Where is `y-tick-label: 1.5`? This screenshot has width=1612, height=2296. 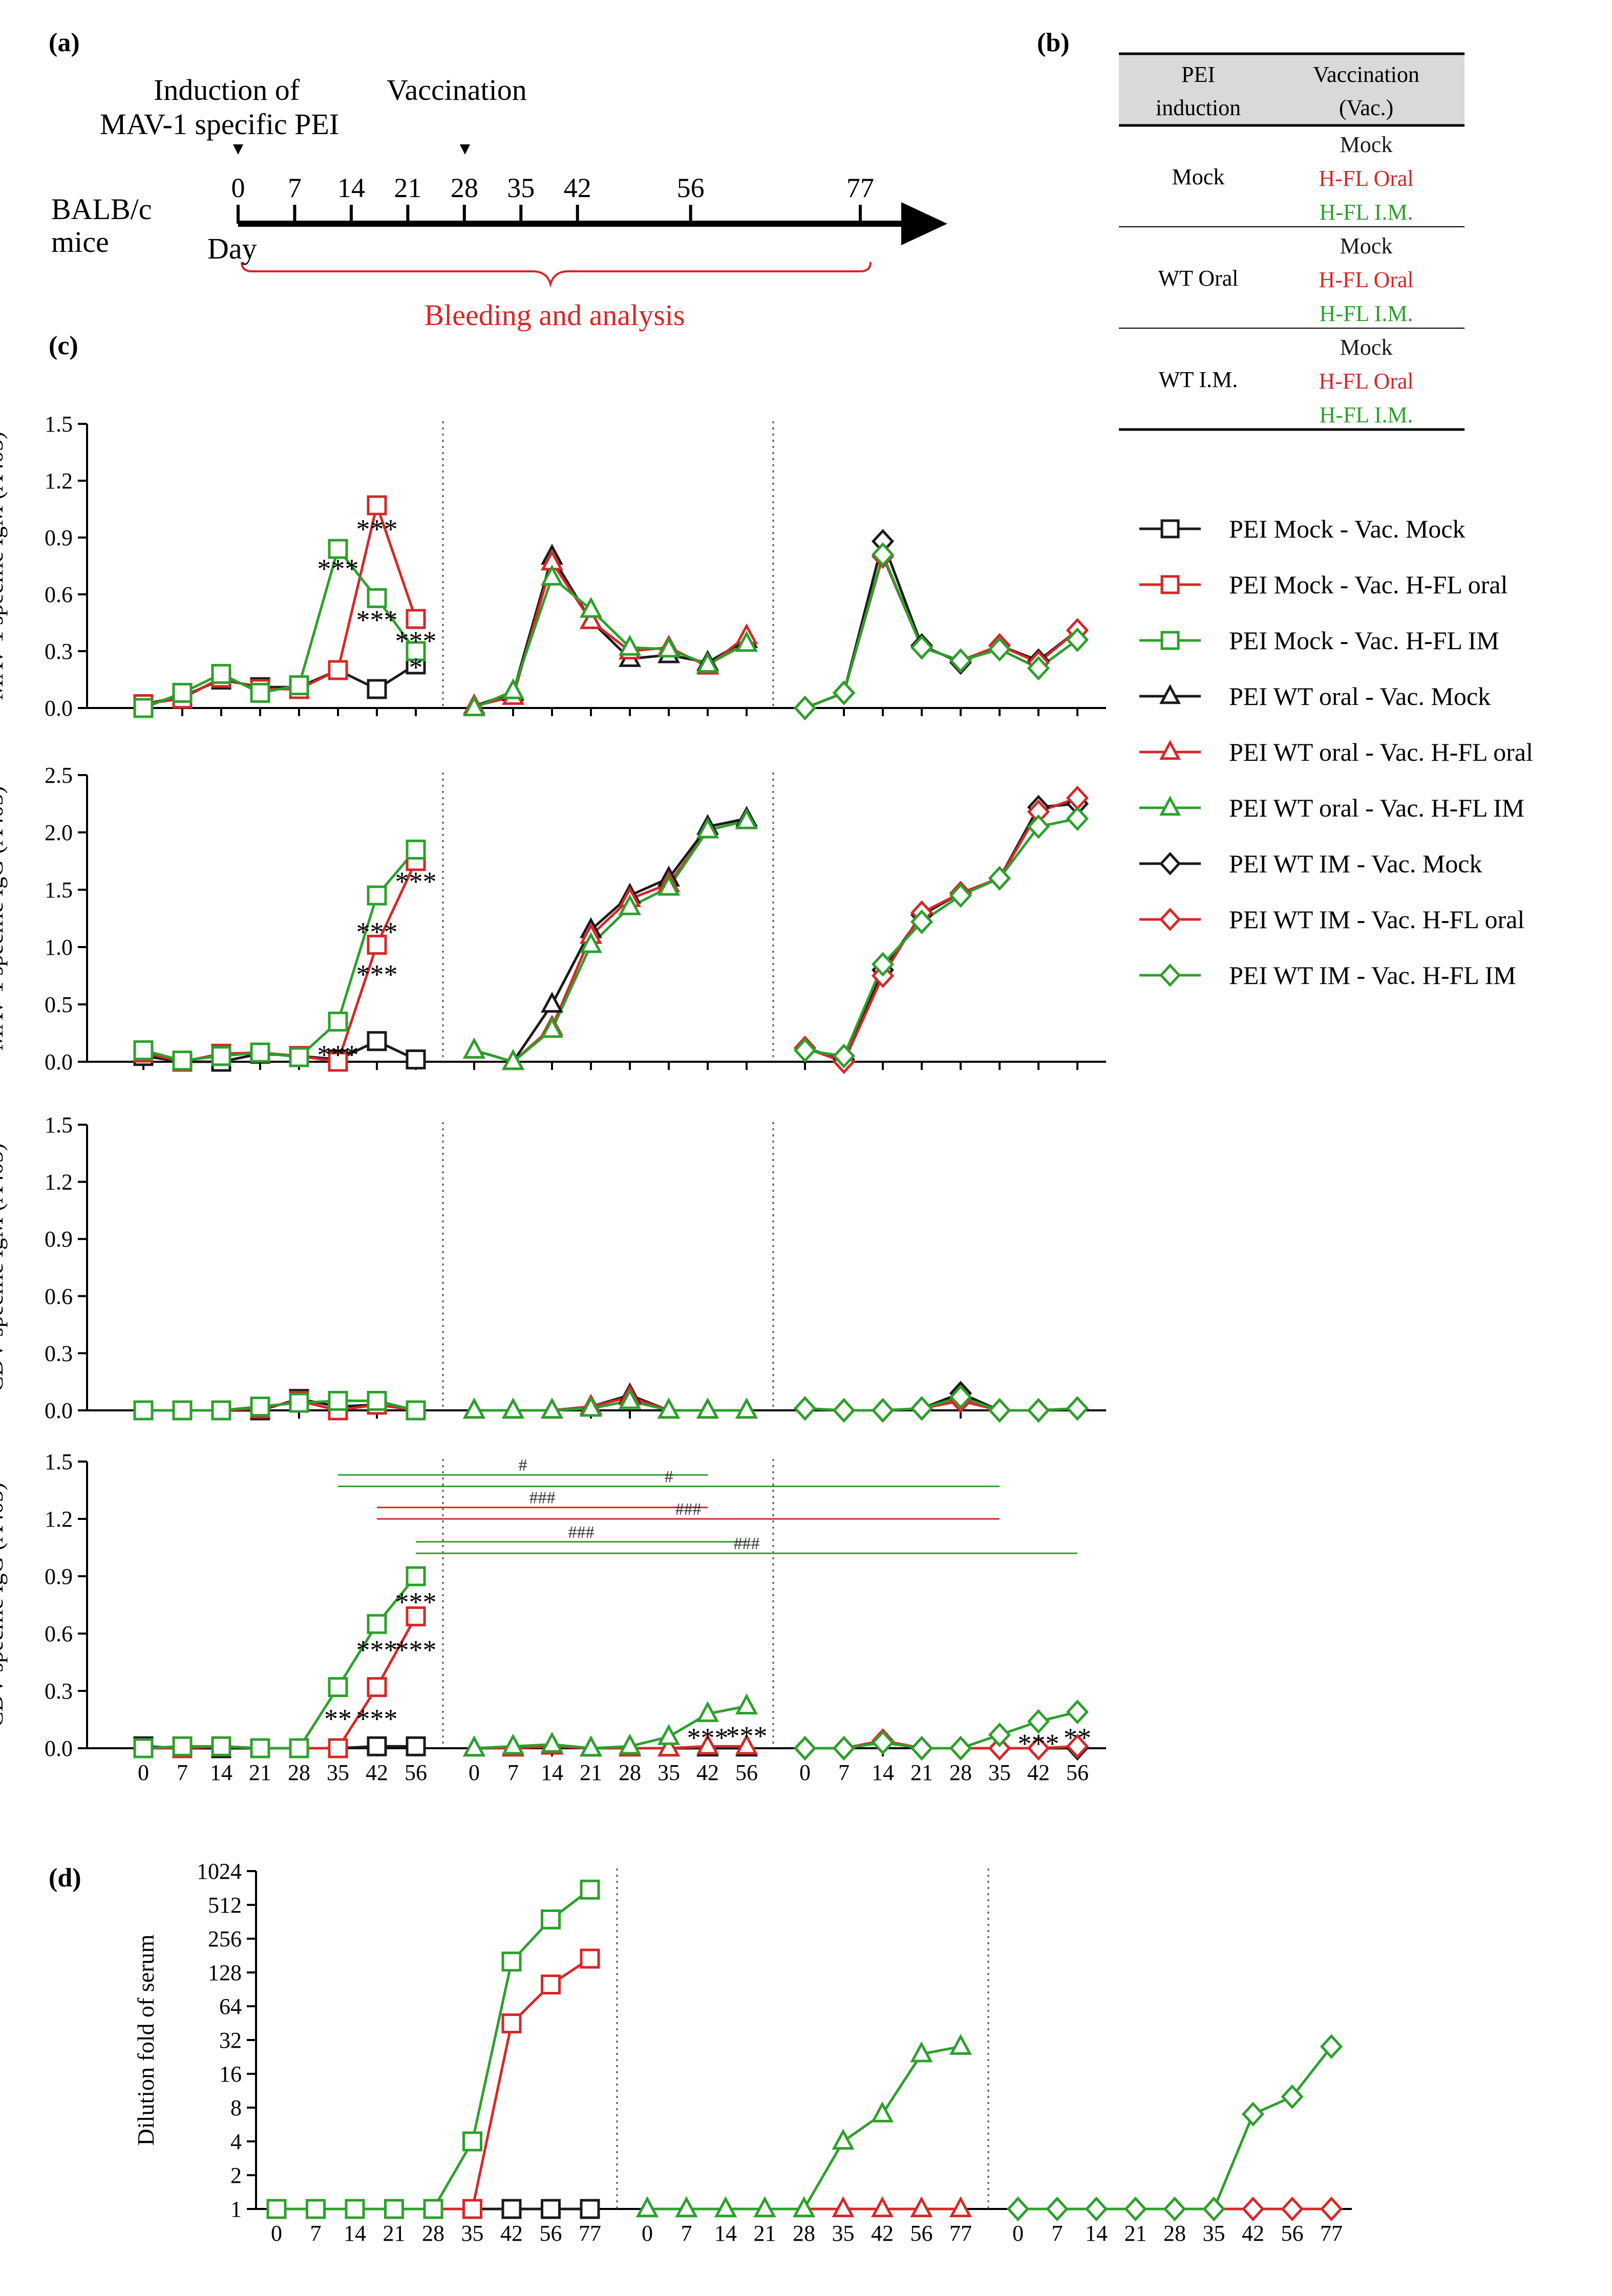 y-tick-label: 1.5 is located at coordinates (59, 1461).